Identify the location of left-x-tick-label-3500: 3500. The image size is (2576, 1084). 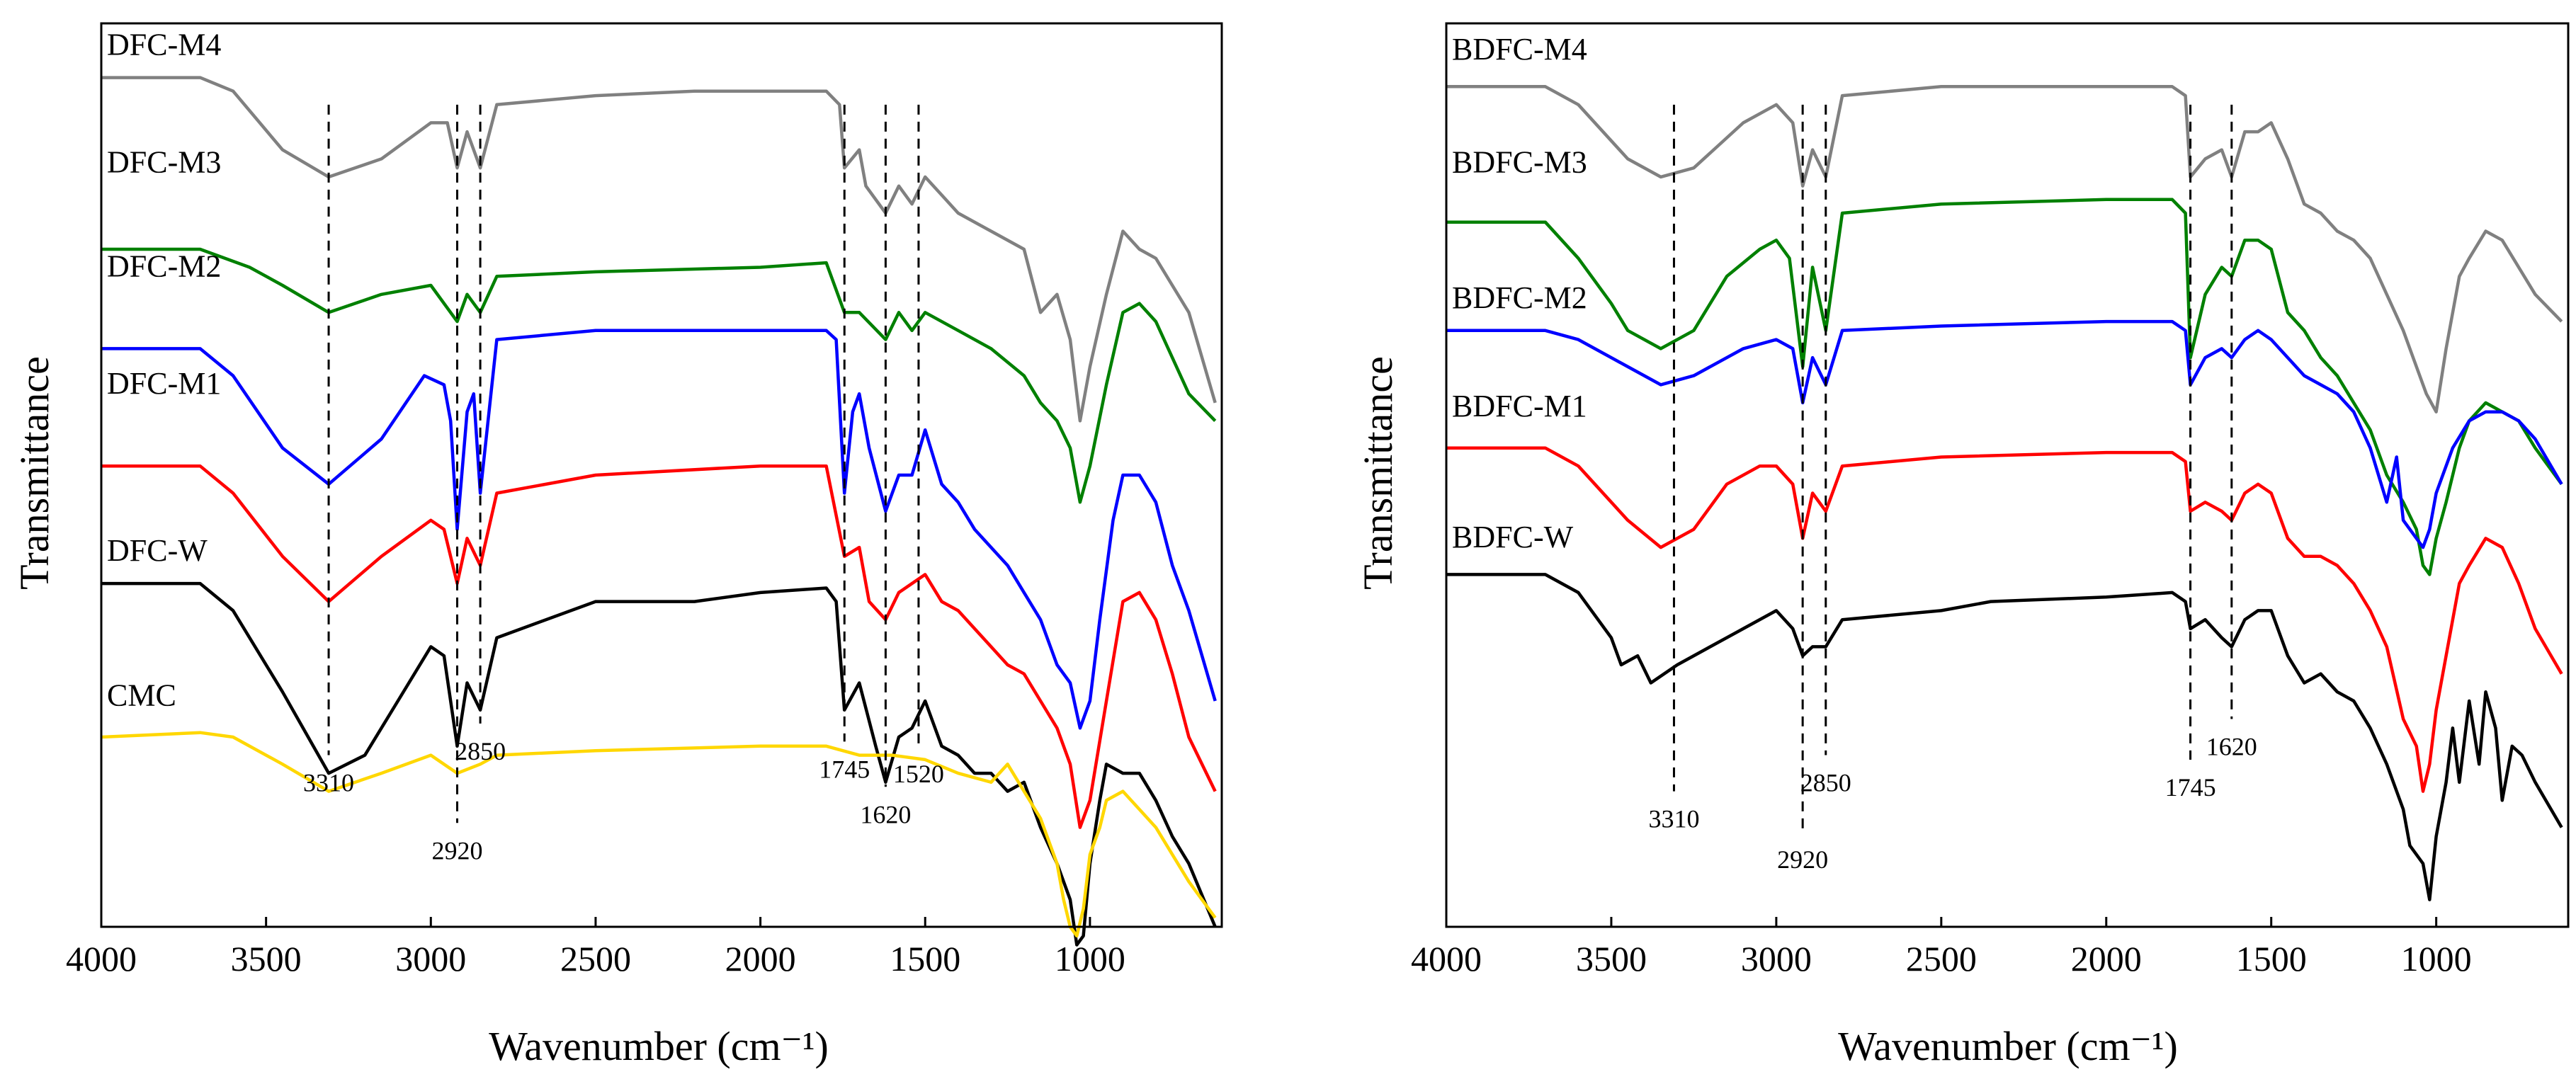
(266, 959).